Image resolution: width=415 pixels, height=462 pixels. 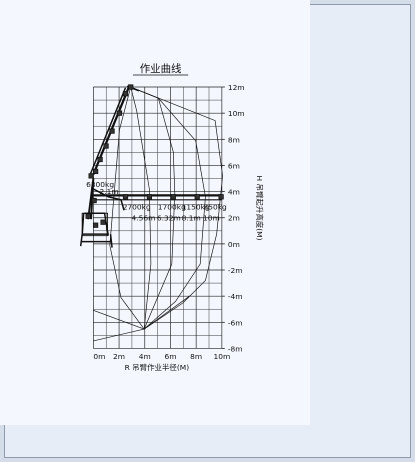 I want to click on y-tick-label: -4m, so click(x=235, y=296).